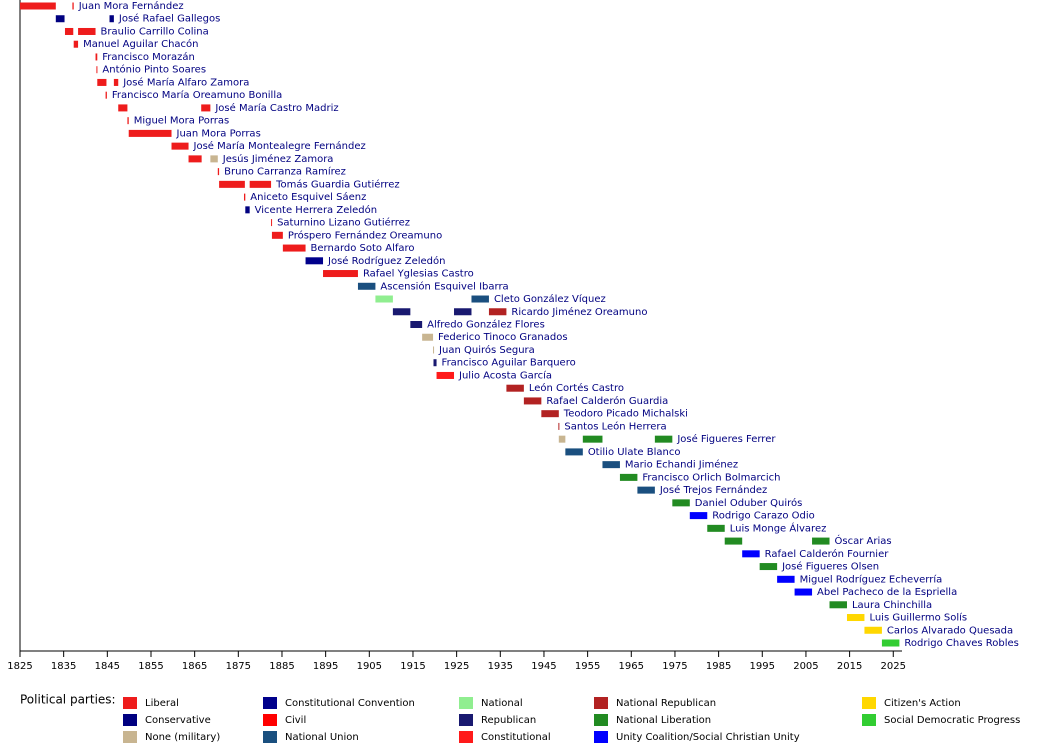  Describe the element at coordinates (486, 350) in the screenshot. I see `president-name: Juan Quirós Segura` at that location.